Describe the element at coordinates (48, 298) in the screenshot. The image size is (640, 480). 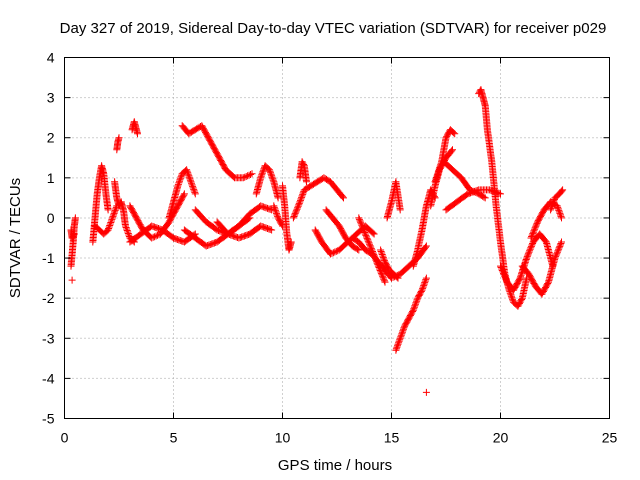
I see `y-tick-label: -2` at that location.